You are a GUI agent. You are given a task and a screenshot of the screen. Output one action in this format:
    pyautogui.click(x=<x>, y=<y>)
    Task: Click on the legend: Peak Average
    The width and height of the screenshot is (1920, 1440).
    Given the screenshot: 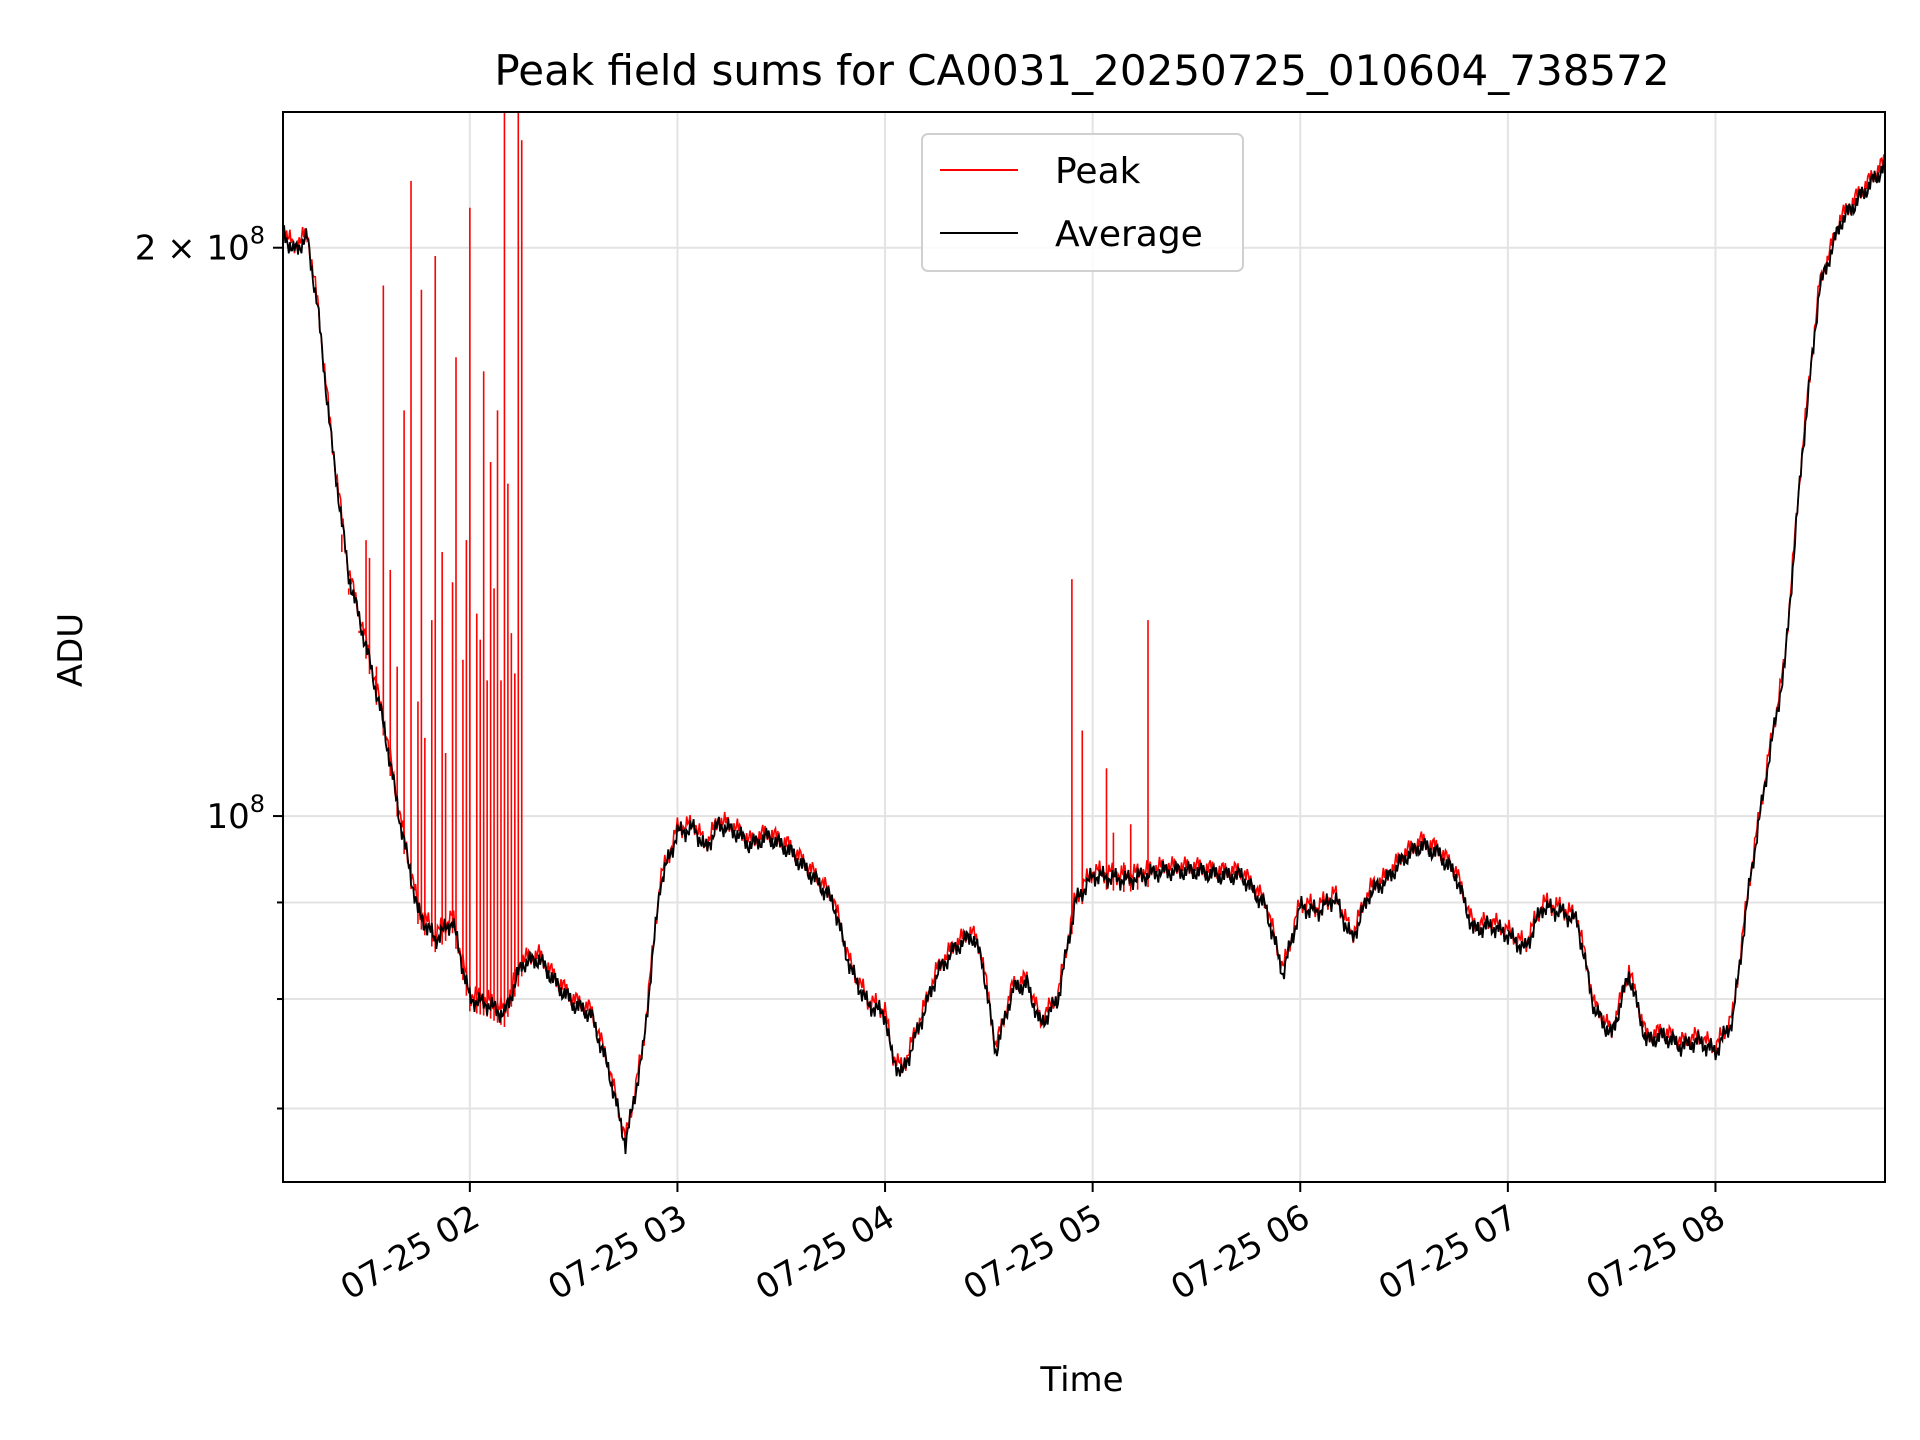 What is the action you would take?
    pyautogui.click(x=1082, y=202)
    